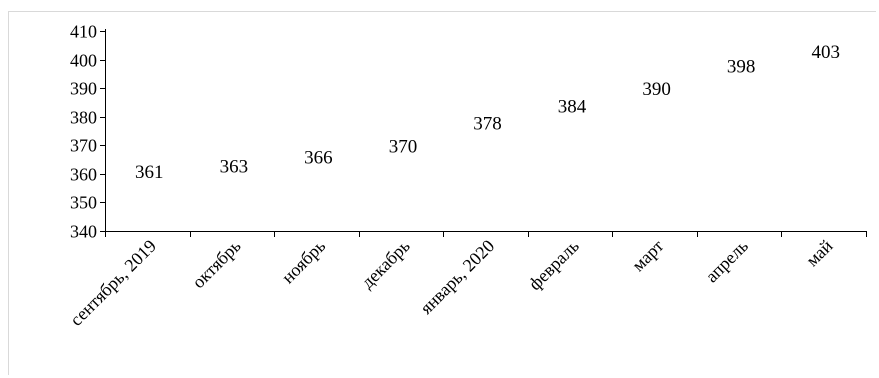 The width and height of the screenshot is (879, 378). I want to click on data-label: 363, so click(234, 166).